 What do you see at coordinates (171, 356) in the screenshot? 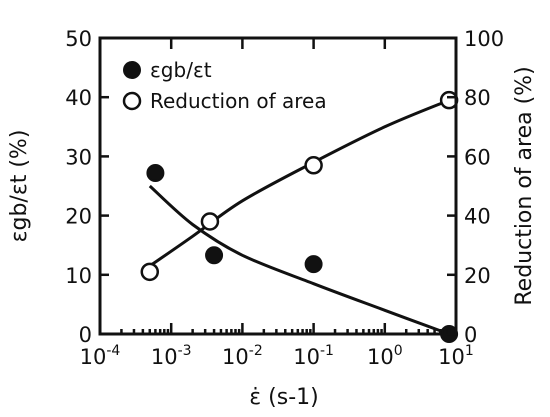
I see `x-tick-label: 10⁻³` at bounding box center [171, 356].